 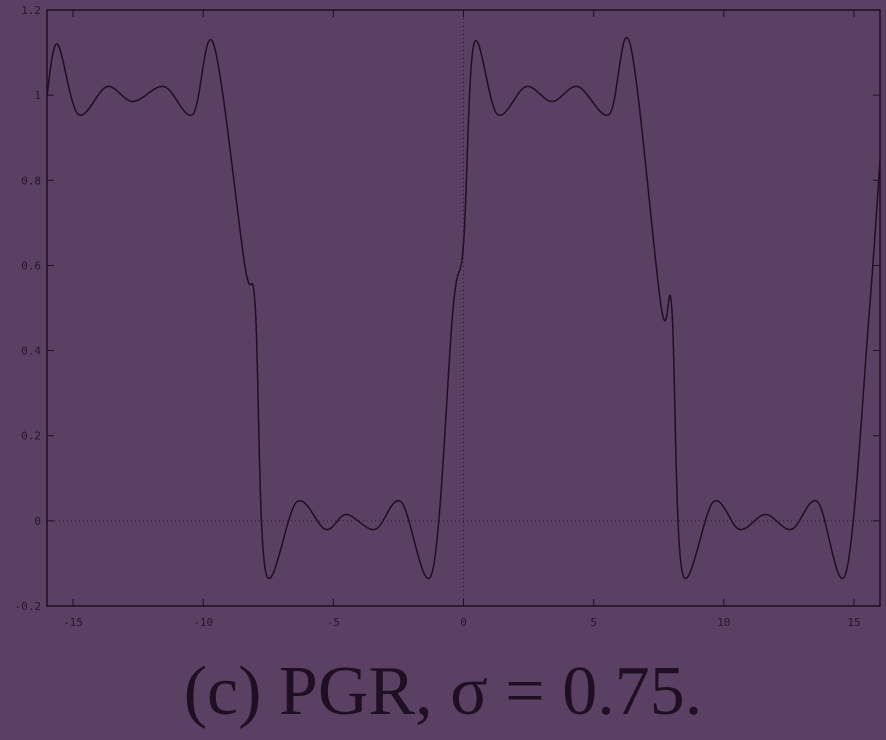 What do you see at coordinates (37, 521) in the screenshot?
I see `y-tick-label: 0` at bounding box center [37, 521].